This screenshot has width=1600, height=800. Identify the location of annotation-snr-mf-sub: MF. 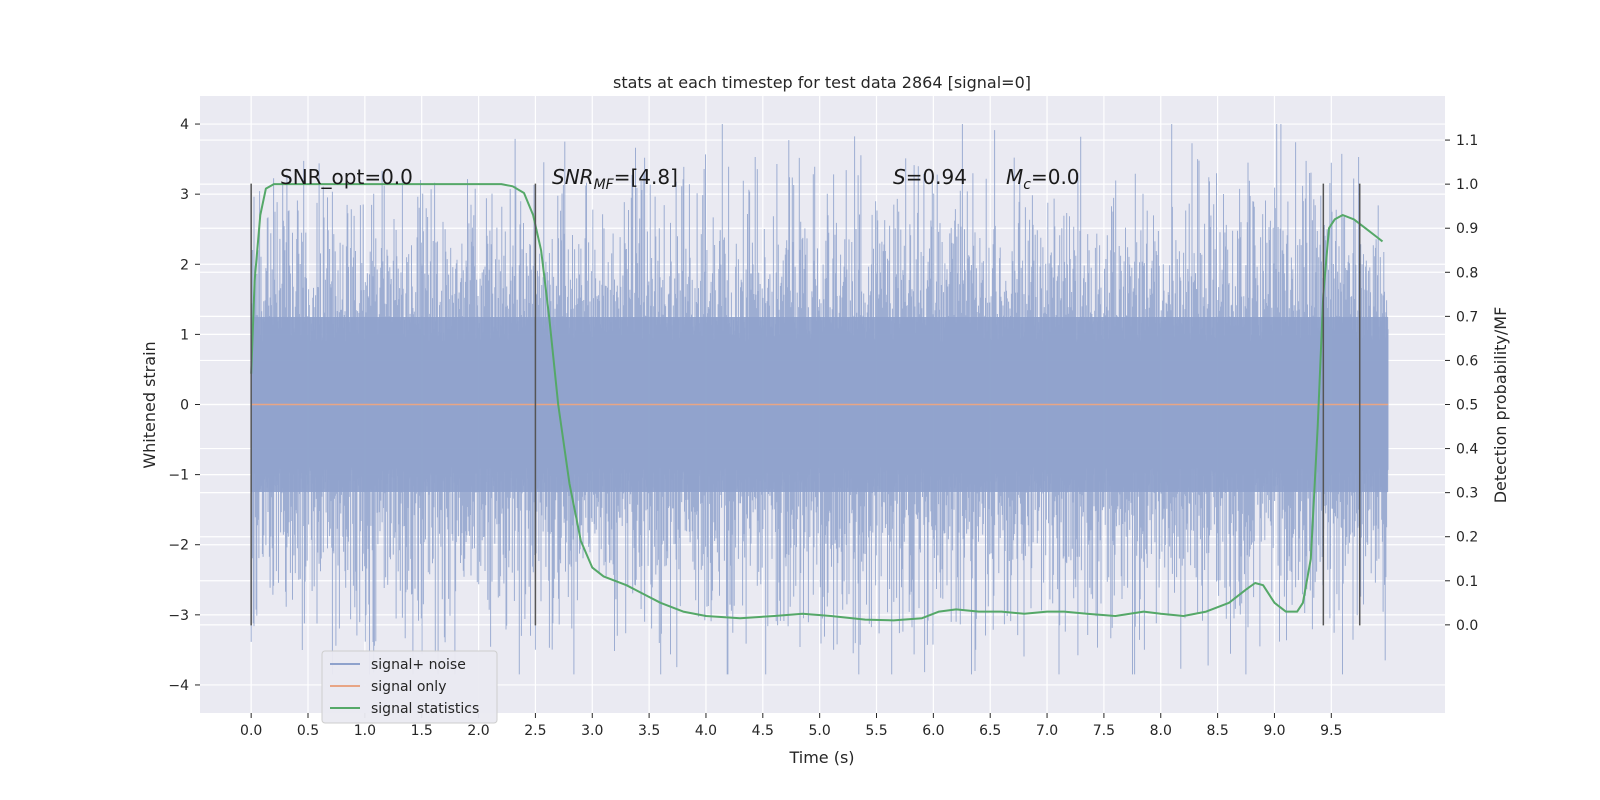
(604, 185).